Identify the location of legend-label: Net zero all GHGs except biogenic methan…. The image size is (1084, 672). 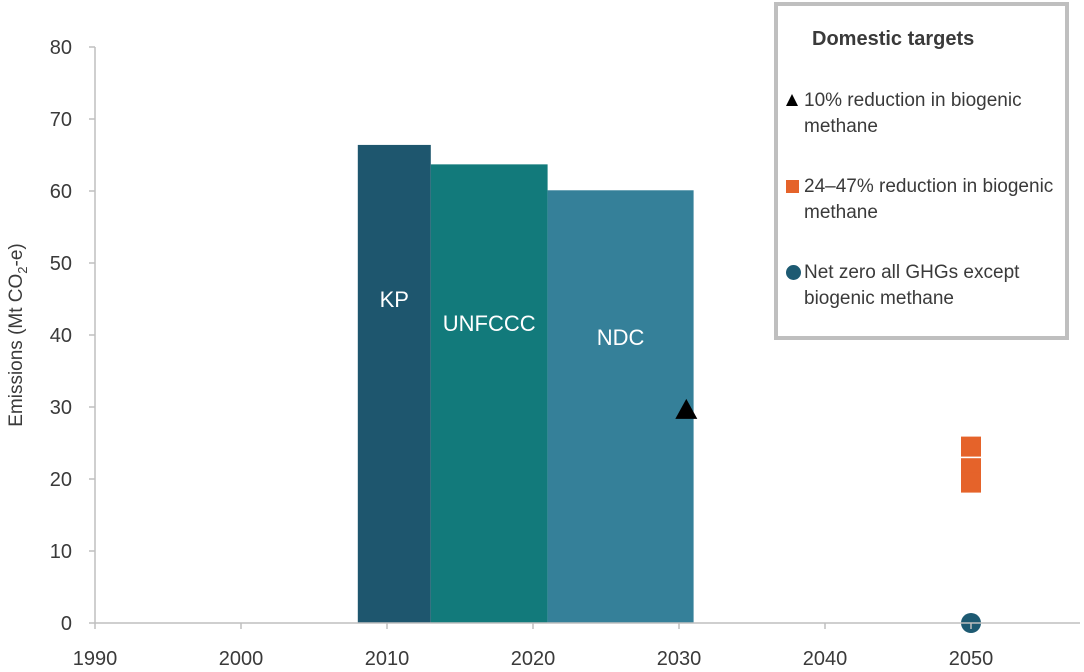
(912, 285).